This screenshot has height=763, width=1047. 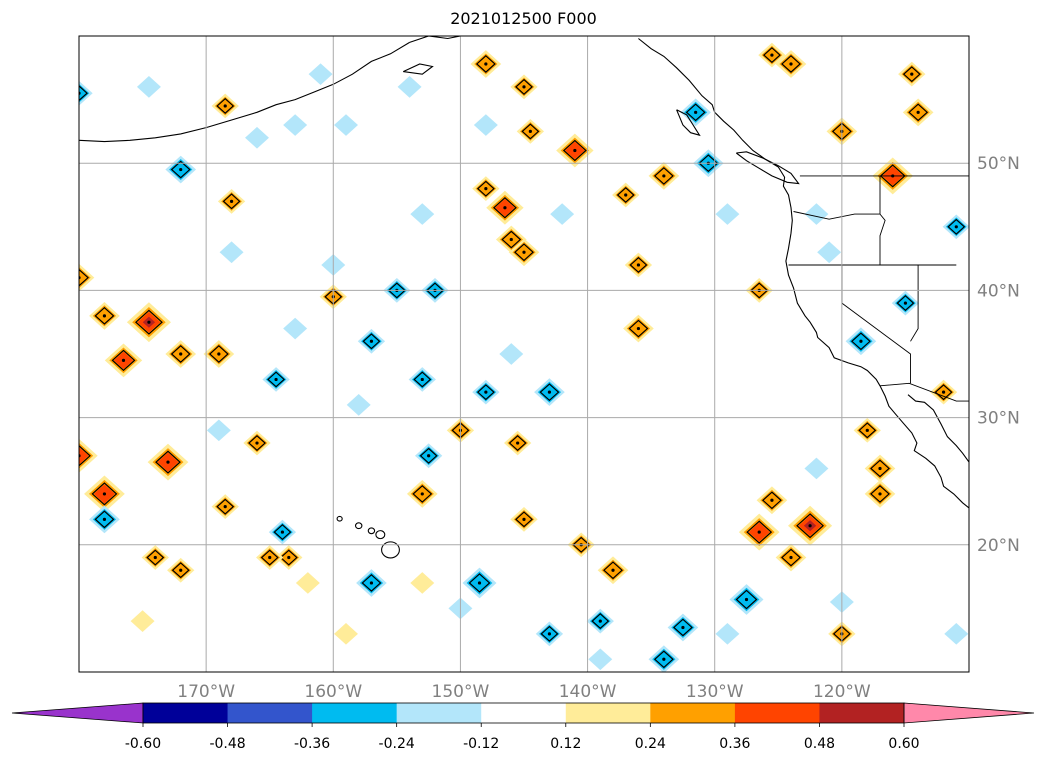 What do you see at coordinates (461, 692) in the screenshot?
I see `lon-label: 150°W` at bounding box center [461, 692].